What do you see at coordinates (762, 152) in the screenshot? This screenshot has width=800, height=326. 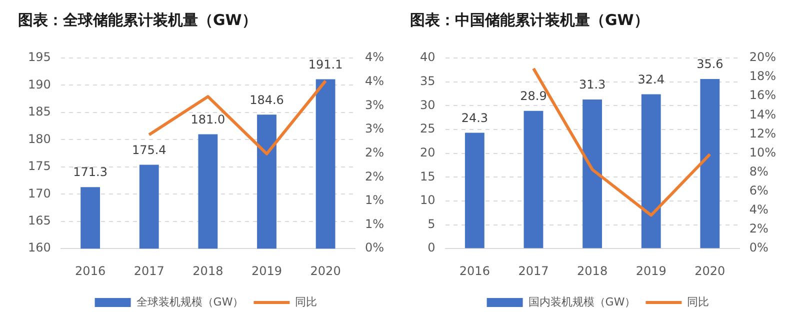 I see `y2-tick-label: 10%` at bounding box center [762, 152].